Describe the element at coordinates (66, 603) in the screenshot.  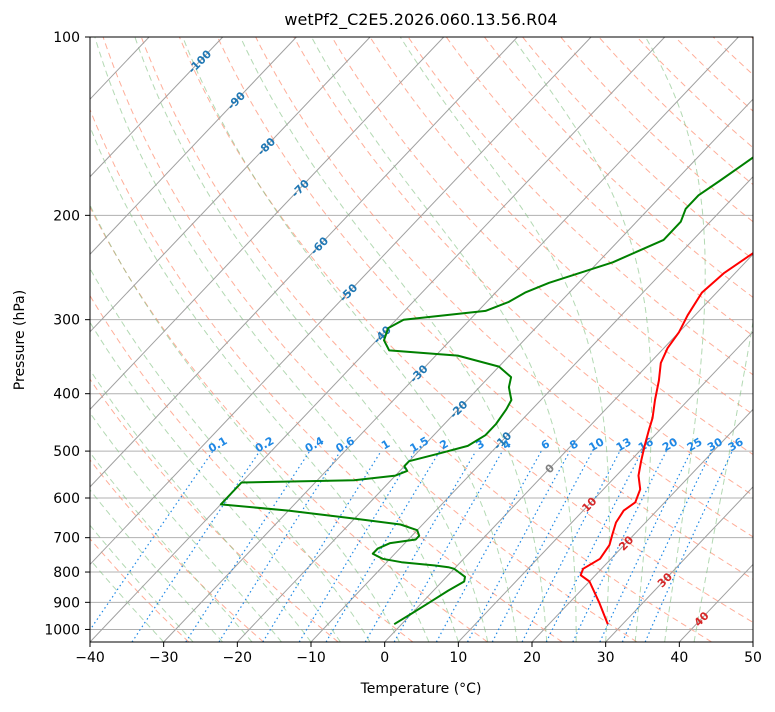
I see `y-tick-label: 900` at that location.